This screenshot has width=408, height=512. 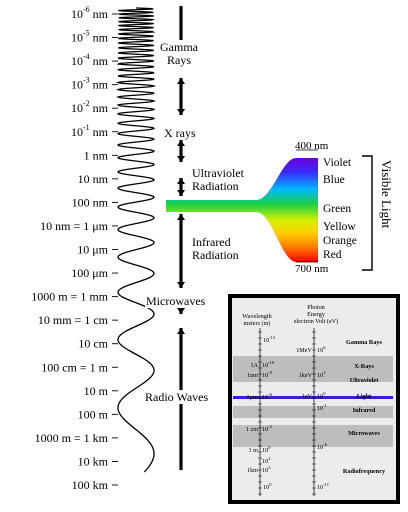 What do you see at coordinates (306, 375) in the screenshot?
I see `energy-mark: 1keV` at bounding box center [306, 375].